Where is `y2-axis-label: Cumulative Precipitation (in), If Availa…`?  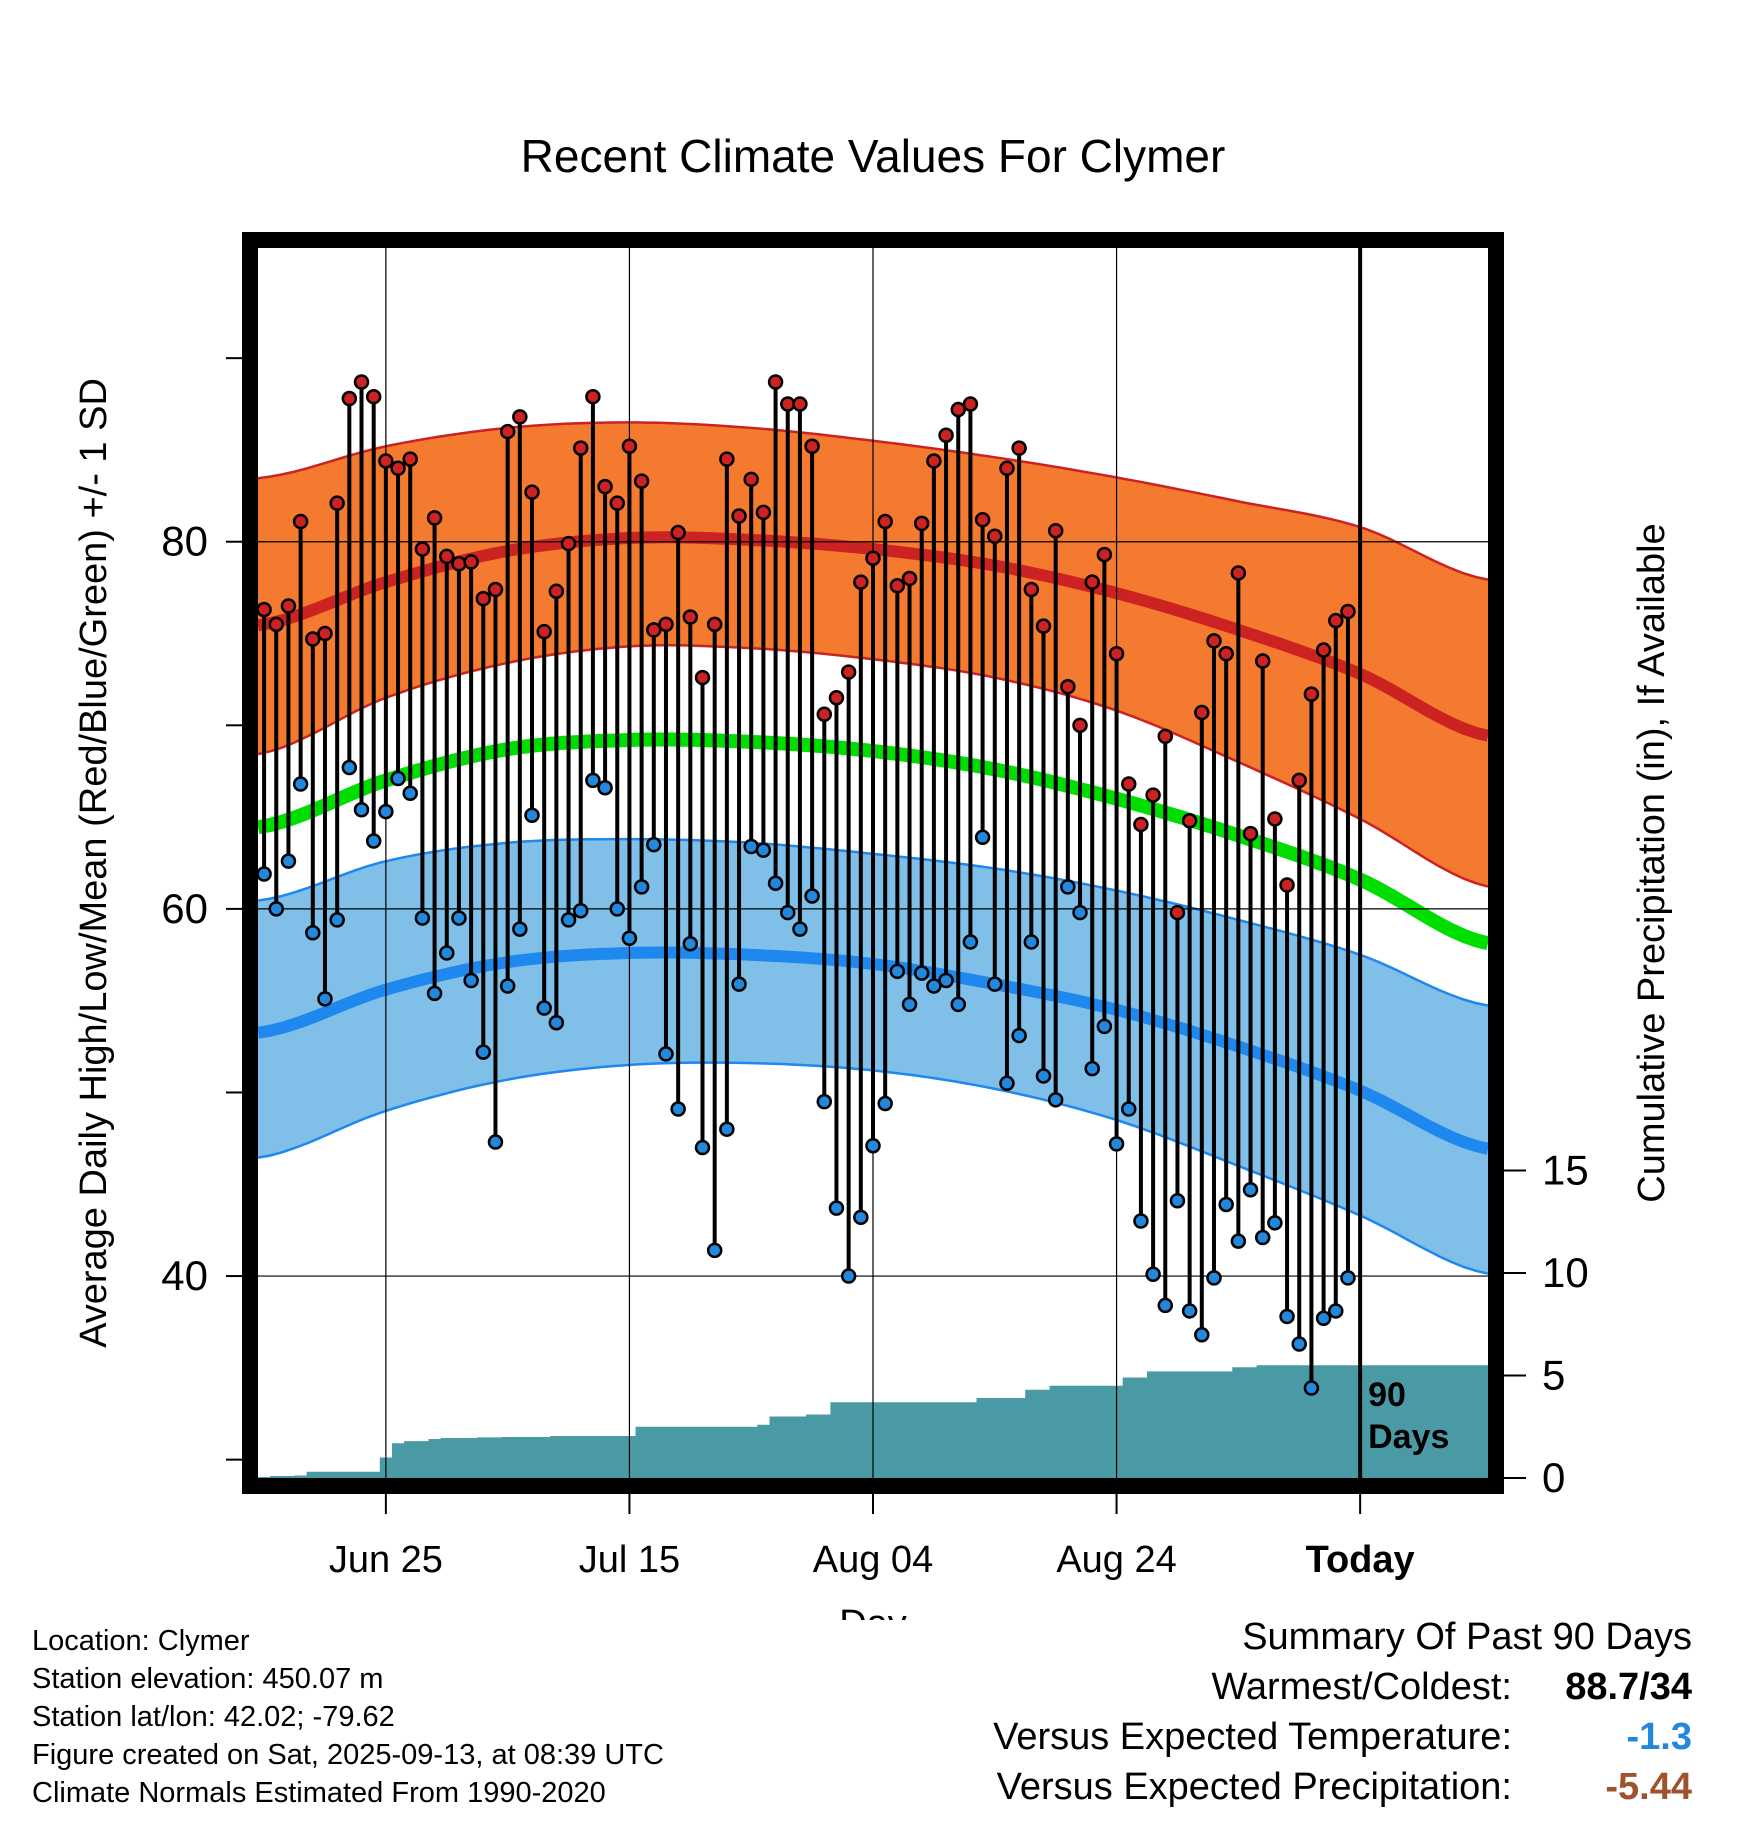
y2-axis-label: Cumulative Precipitation (in), If Availa… is located at coordinates (1652, 862).